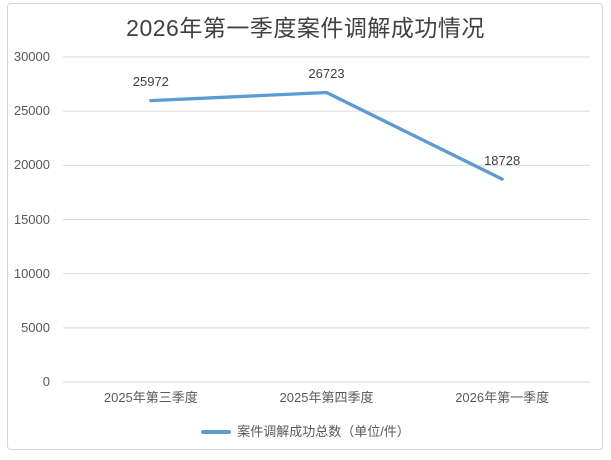 The height and width of the screenshot is (460, 611). Describe the element at coordinates (323, 431) in the screenshot. I see `legend-label: 案件调解成功总数（单位/件）` at that location.